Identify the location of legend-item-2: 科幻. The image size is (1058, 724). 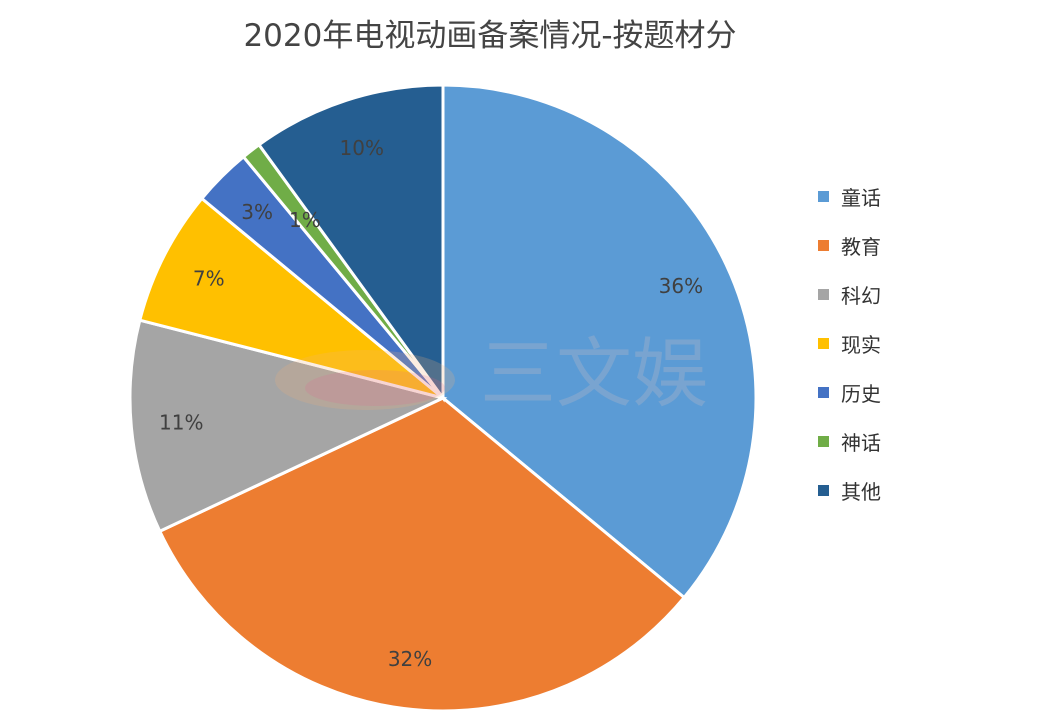
(849, 294).